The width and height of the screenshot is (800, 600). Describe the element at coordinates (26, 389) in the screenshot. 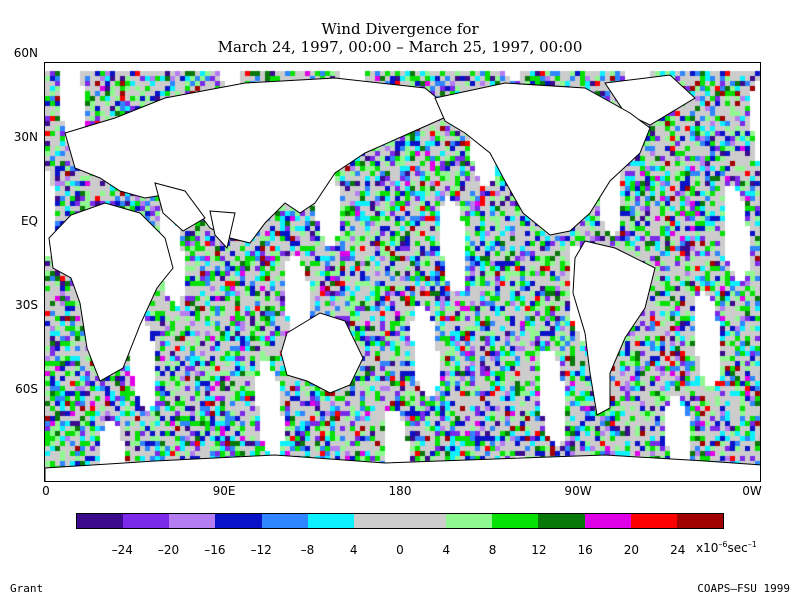

I see `lat-label-60s: 60S` at that location.